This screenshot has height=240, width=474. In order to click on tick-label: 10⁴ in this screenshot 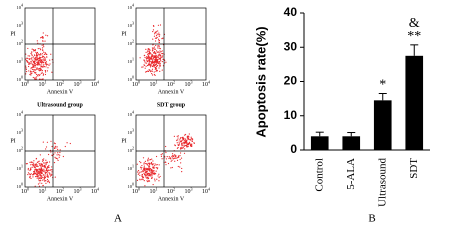, I will do `click(95, 190)`.